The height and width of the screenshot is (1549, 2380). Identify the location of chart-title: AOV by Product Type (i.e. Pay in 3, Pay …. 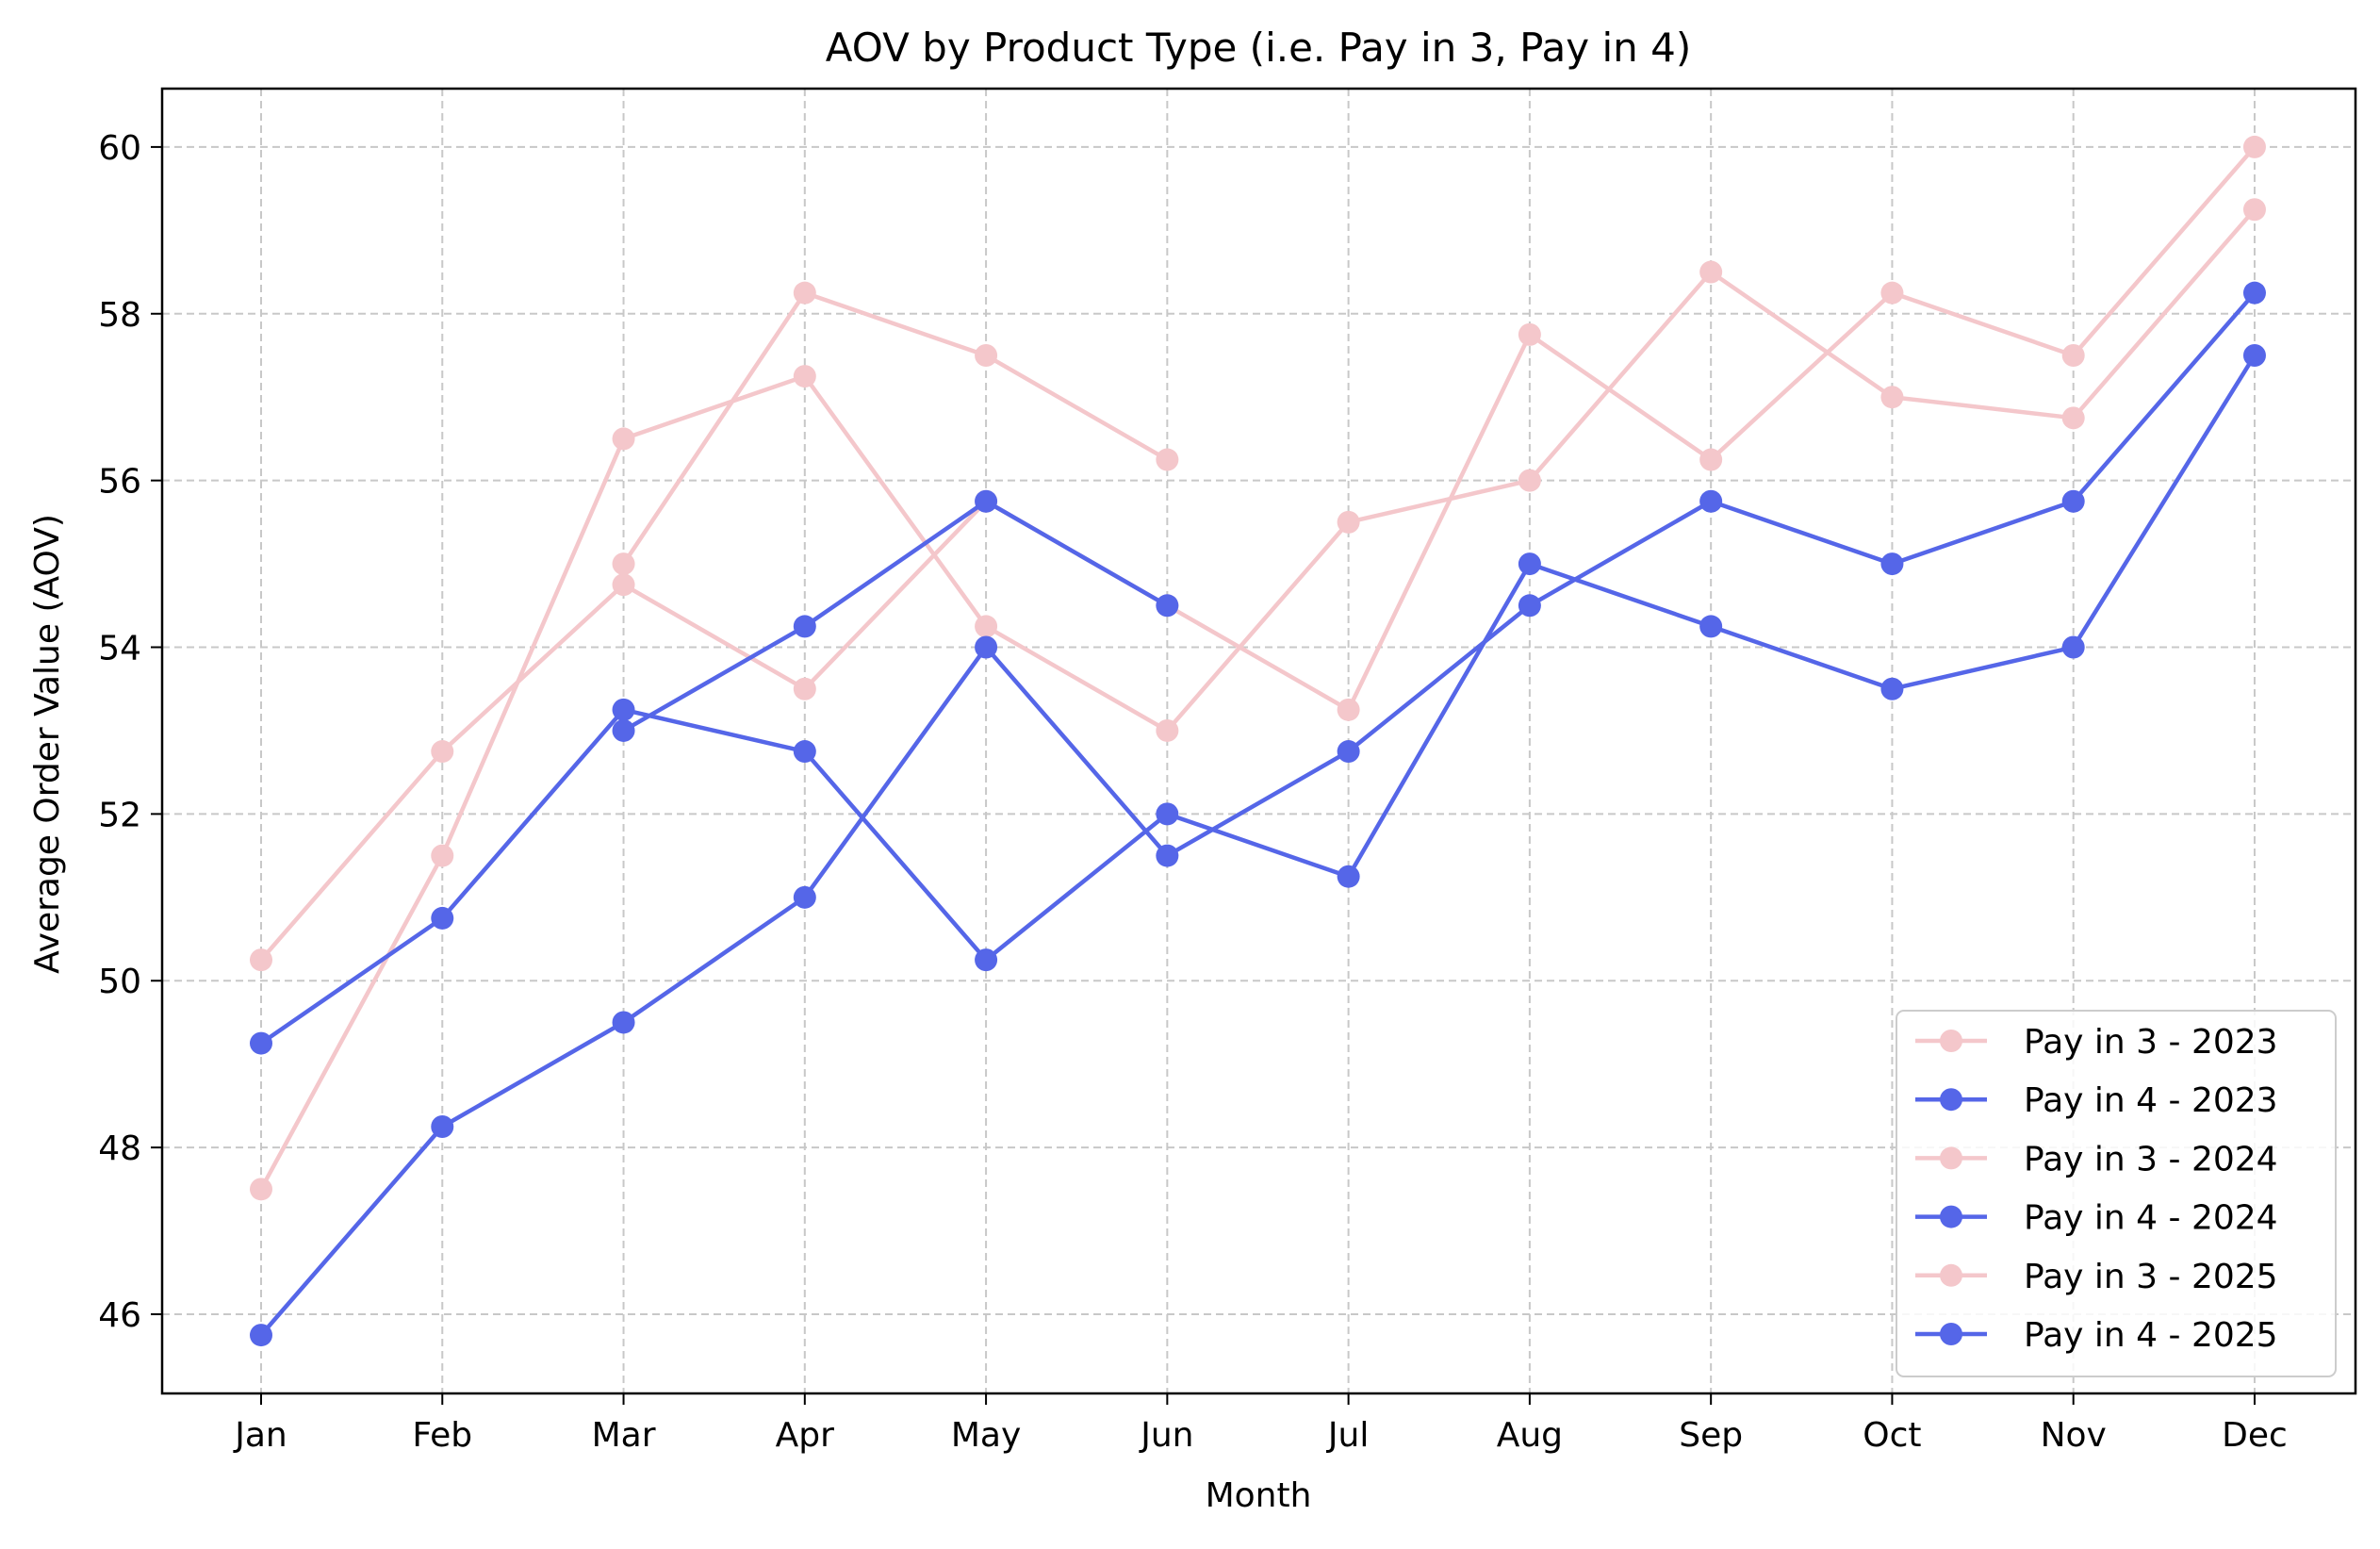
(1258, 48).